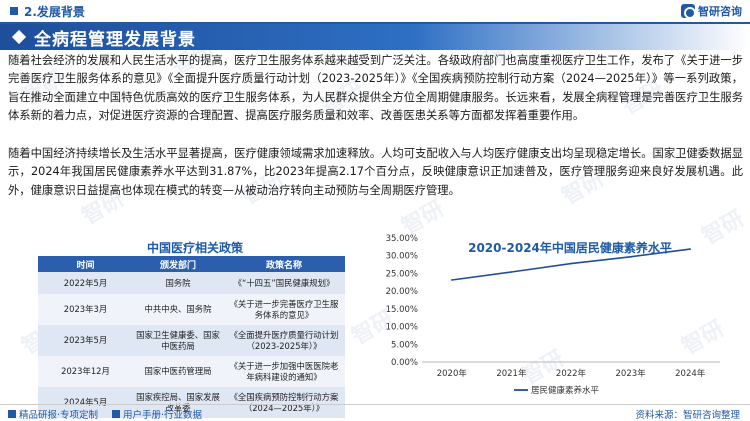  What do you see at coordinates (565, 390) in the screenshot?
I see `legend-label: 居民健康素养水平` at bounding box center [565, 390].